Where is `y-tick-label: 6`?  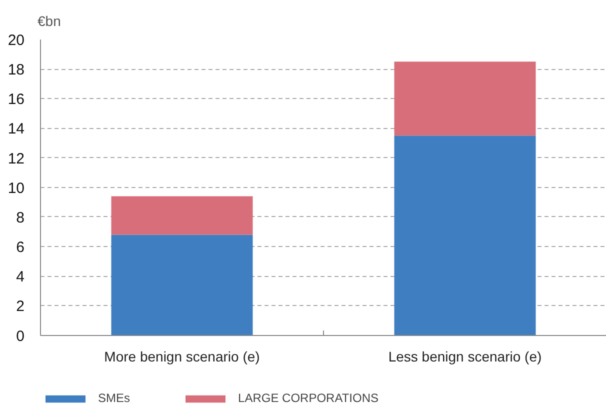 y-tick-label: 6 is located at coordinates (20, 247).